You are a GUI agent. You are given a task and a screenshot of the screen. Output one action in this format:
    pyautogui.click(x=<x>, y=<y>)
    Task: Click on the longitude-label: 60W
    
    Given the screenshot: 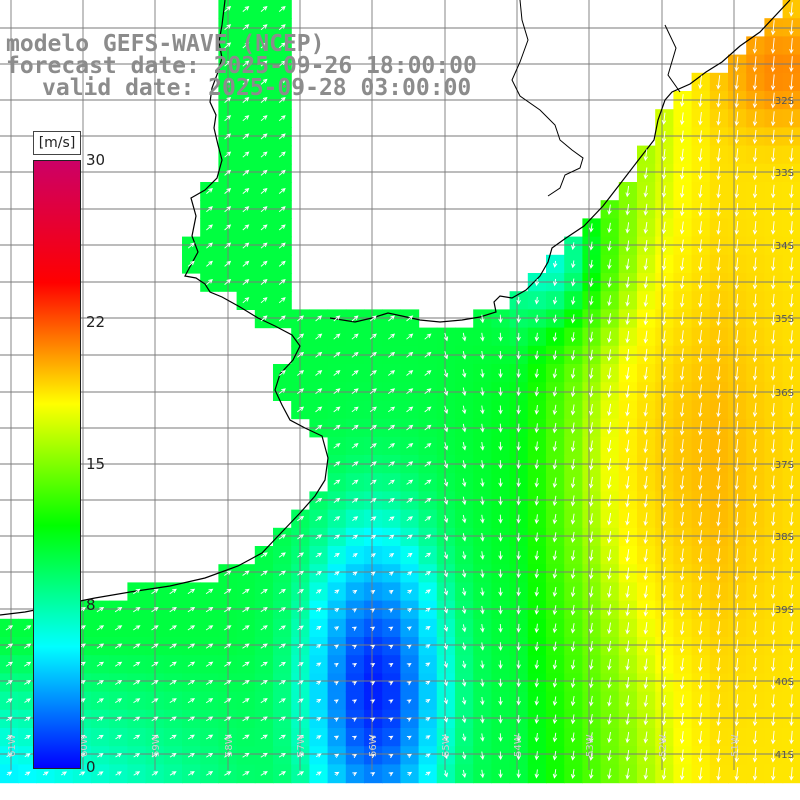 What is the action you would take?
    pyautogui.click(x=84, y=745)
    